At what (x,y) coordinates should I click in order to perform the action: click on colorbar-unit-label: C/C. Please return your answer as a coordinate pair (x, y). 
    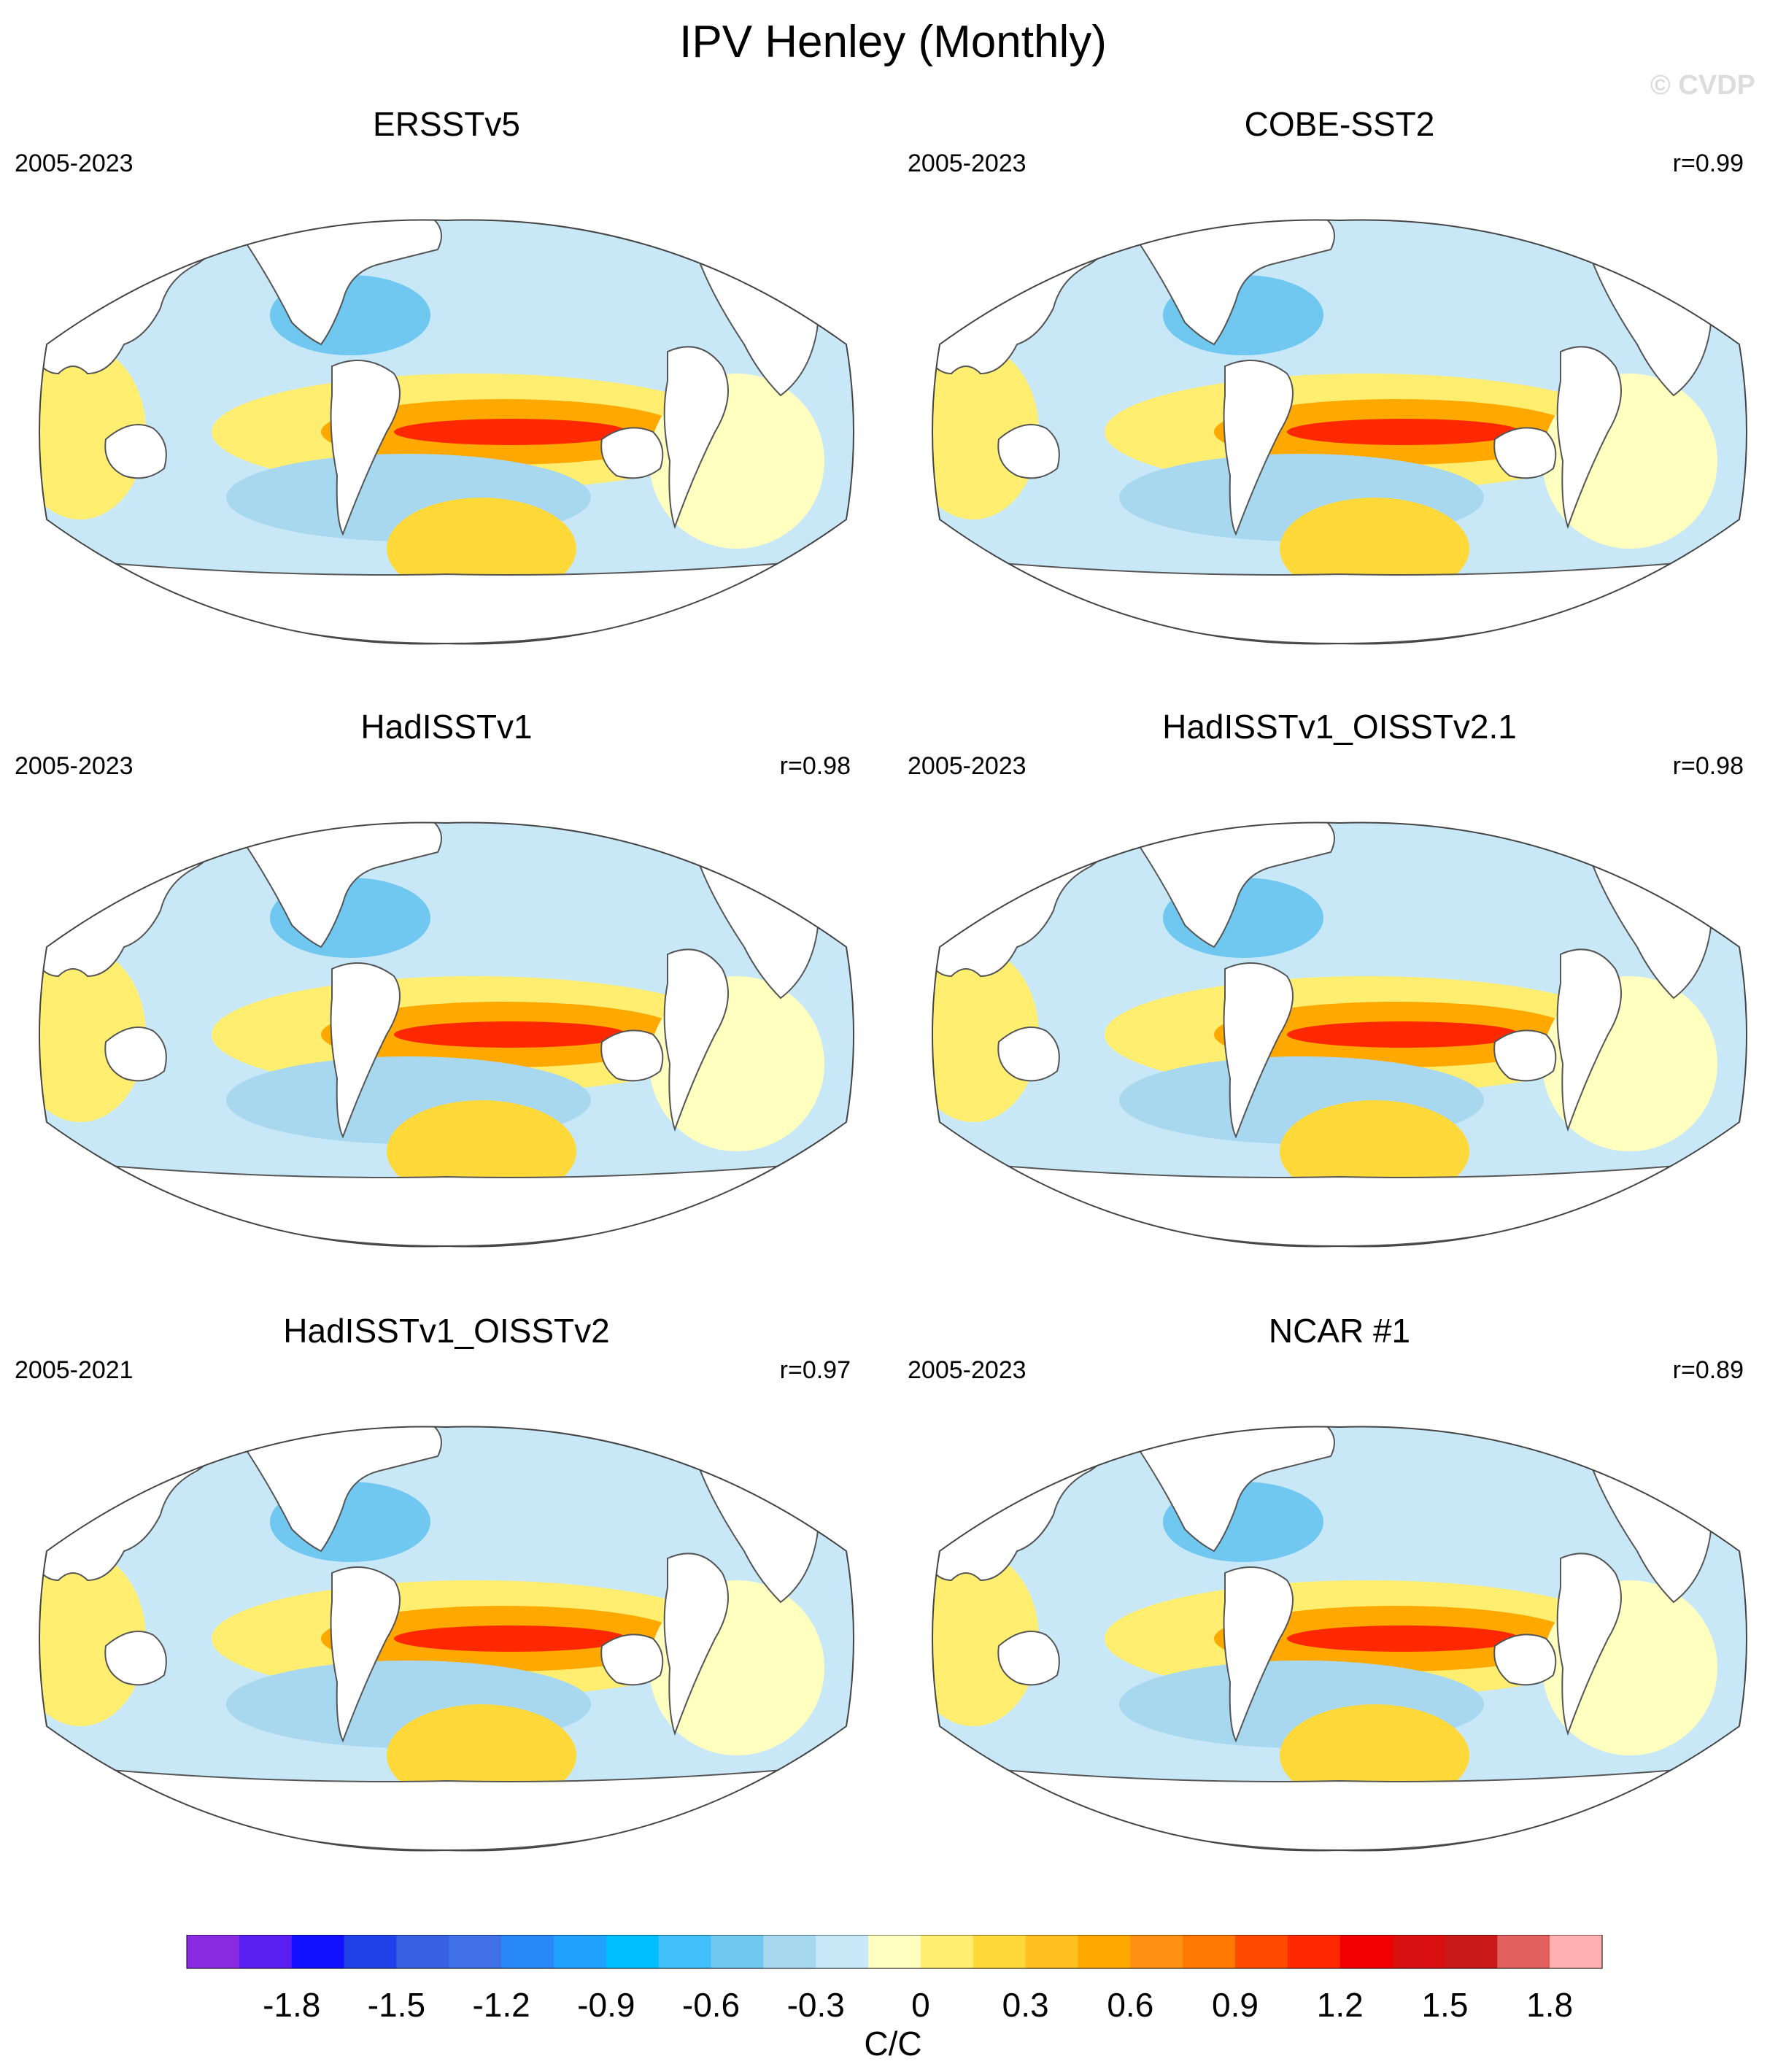
    Looking at the image, I should click on (893, 2044).